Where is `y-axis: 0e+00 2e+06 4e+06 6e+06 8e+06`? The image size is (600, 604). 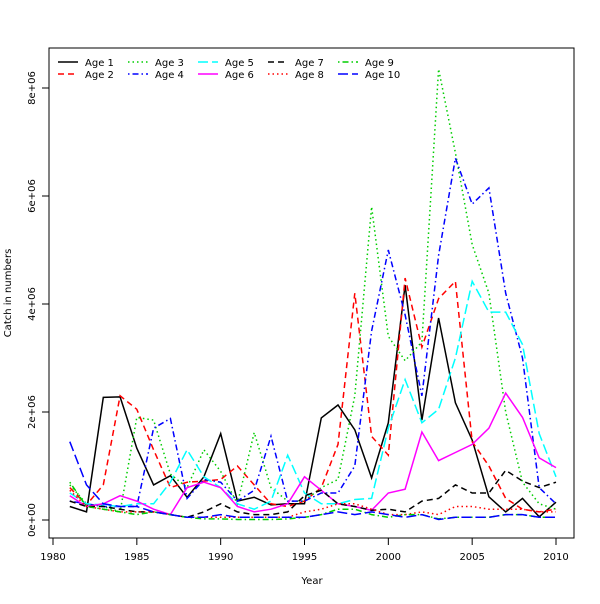 y-axis: 0e+00 2e+06 4e+06 6e+06 8e+06 is located at coordinates (38, 304).